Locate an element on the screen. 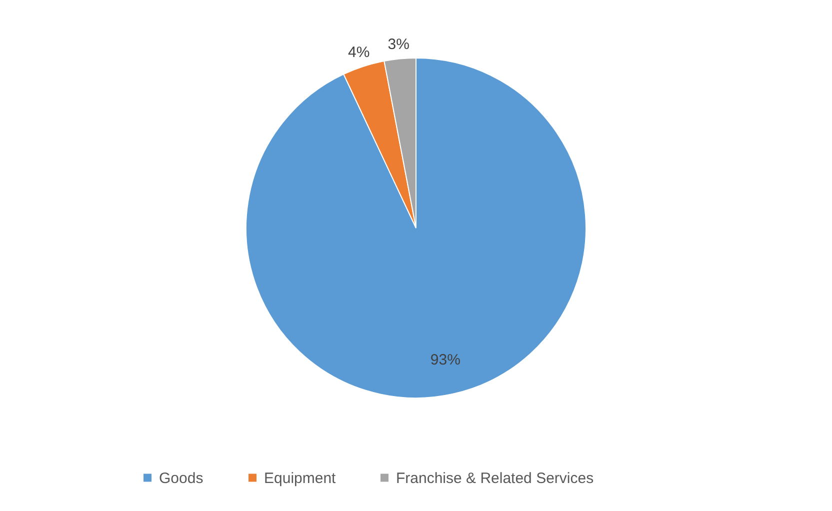 The height and width of the screenshot is (511, 832). legend-label: Equipment is located at coordinates (300, 478).